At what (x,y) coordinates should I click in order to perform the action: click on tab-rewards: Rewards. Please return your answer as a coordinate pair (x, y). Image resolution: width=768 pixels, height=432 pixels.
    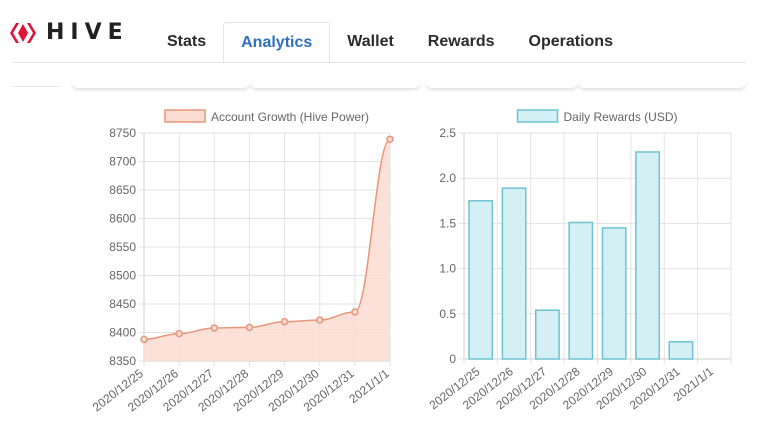
    Looking at the image, I should click on (461, 41).